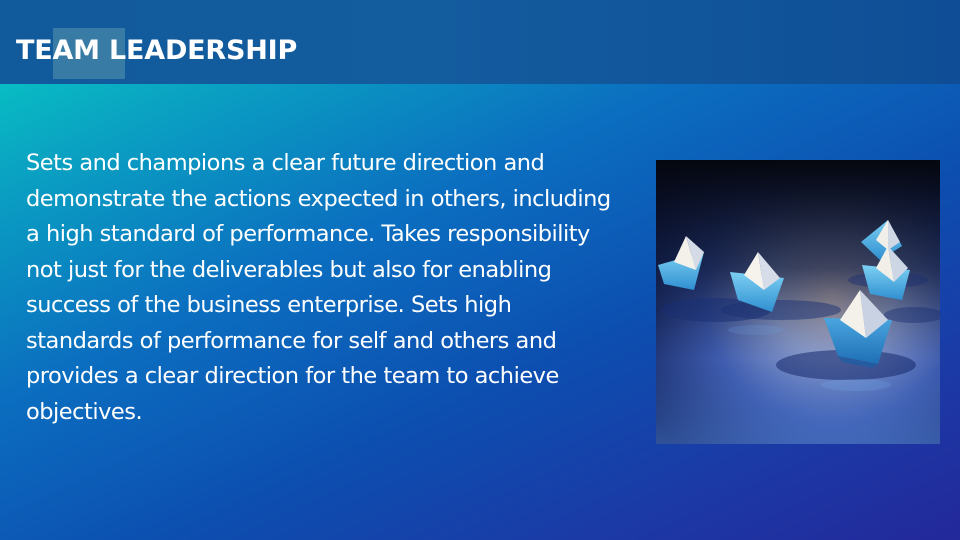 The height and width of the screenshot is (540, 960). Describe the element at coordinates (157, 50) in the screenshot. I see `slide-title: TEAM LEADERSHIP` at that location.